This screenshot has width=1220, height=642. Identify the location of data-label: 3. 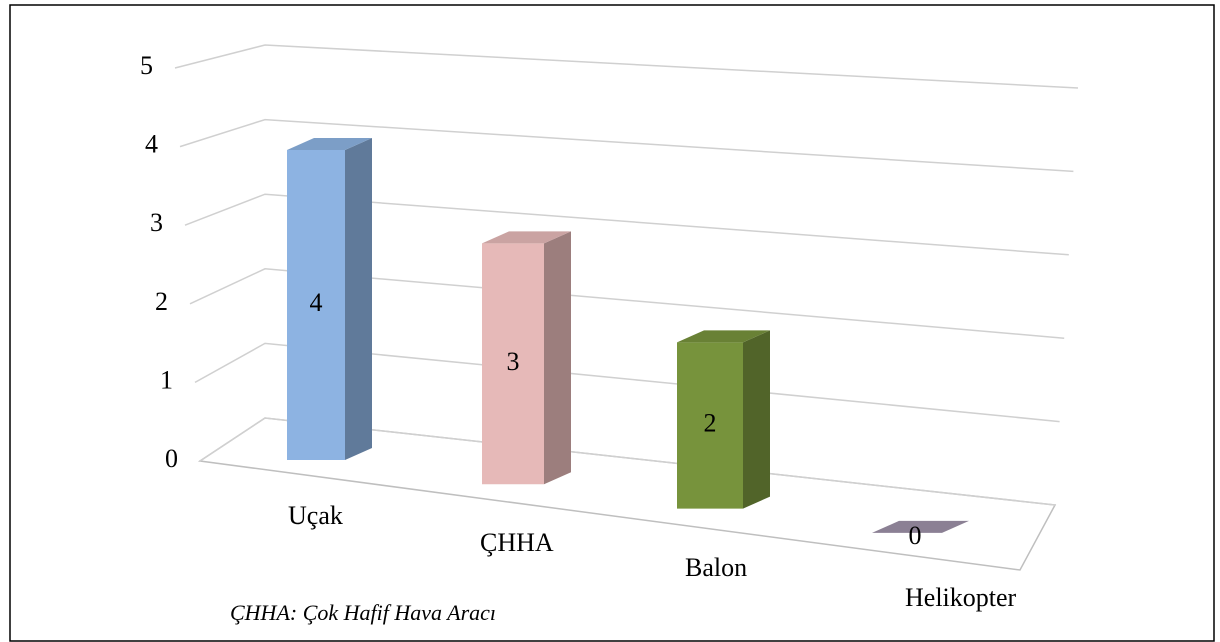
(513, 361).